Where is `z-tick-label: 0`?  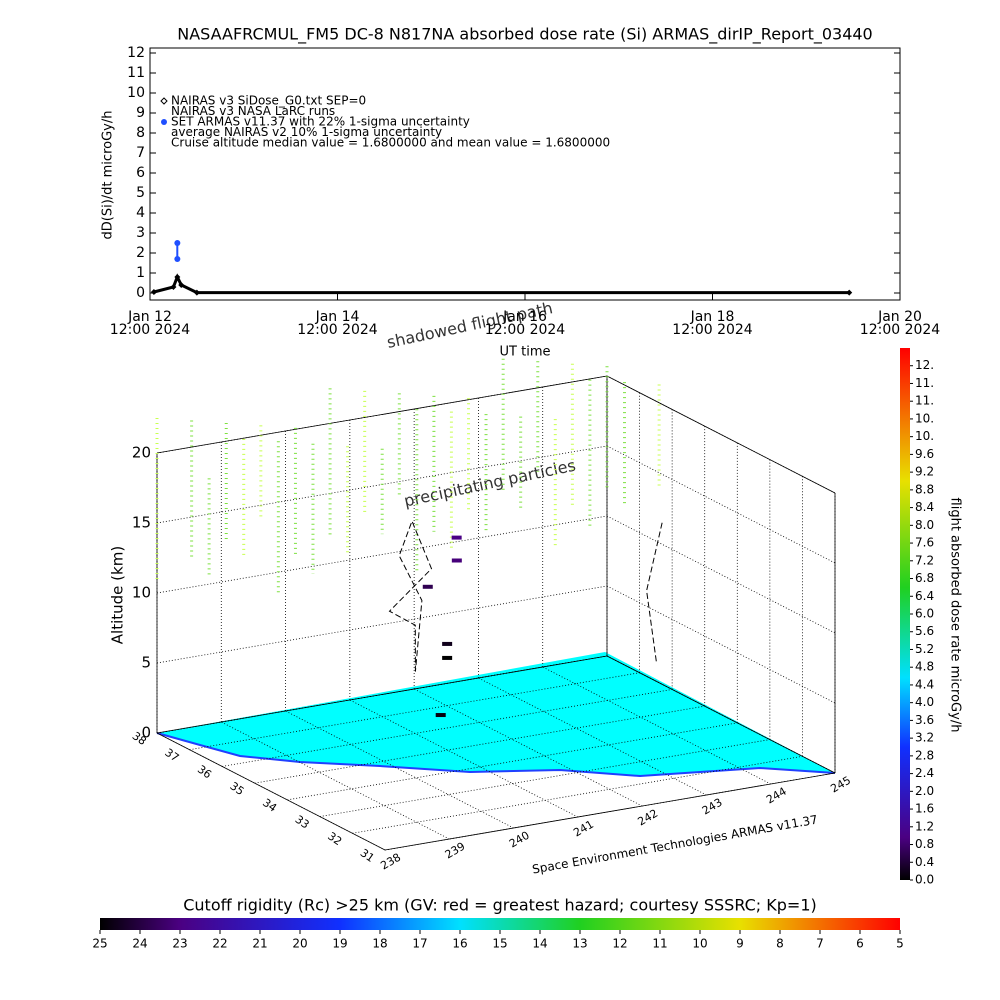
z-tick-label: 0 is located at coordinates (146, 733).